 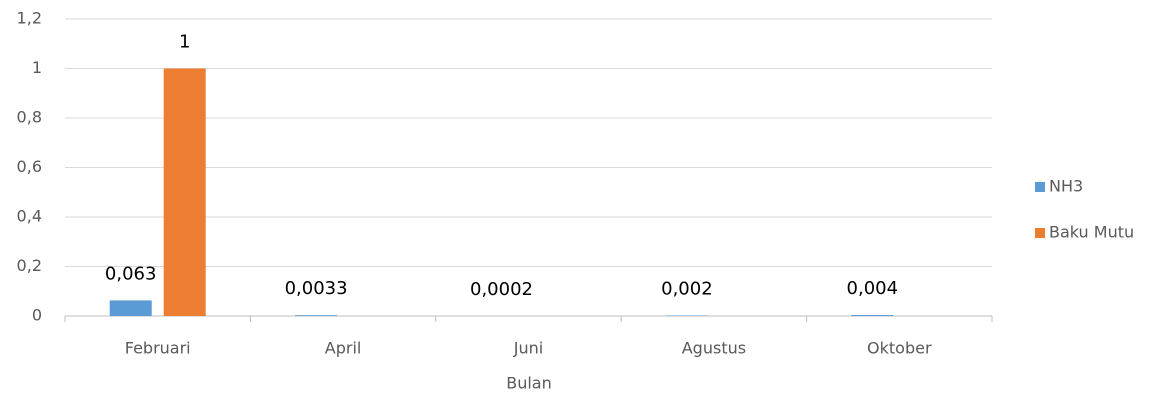 I want to click on legend-label: NH3, so click(x=1066, y=186).